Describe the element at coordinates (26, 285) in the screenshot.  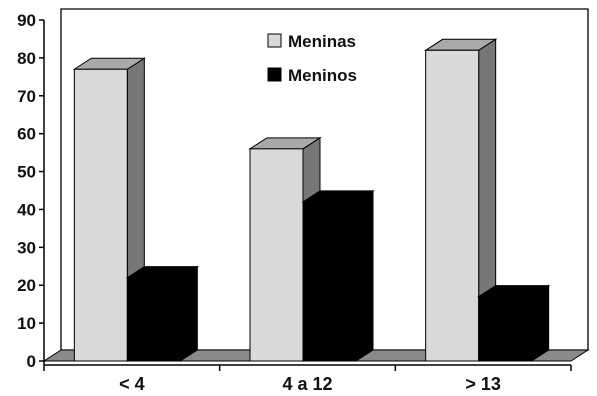
I see `y-tick-label: 20` at that location.